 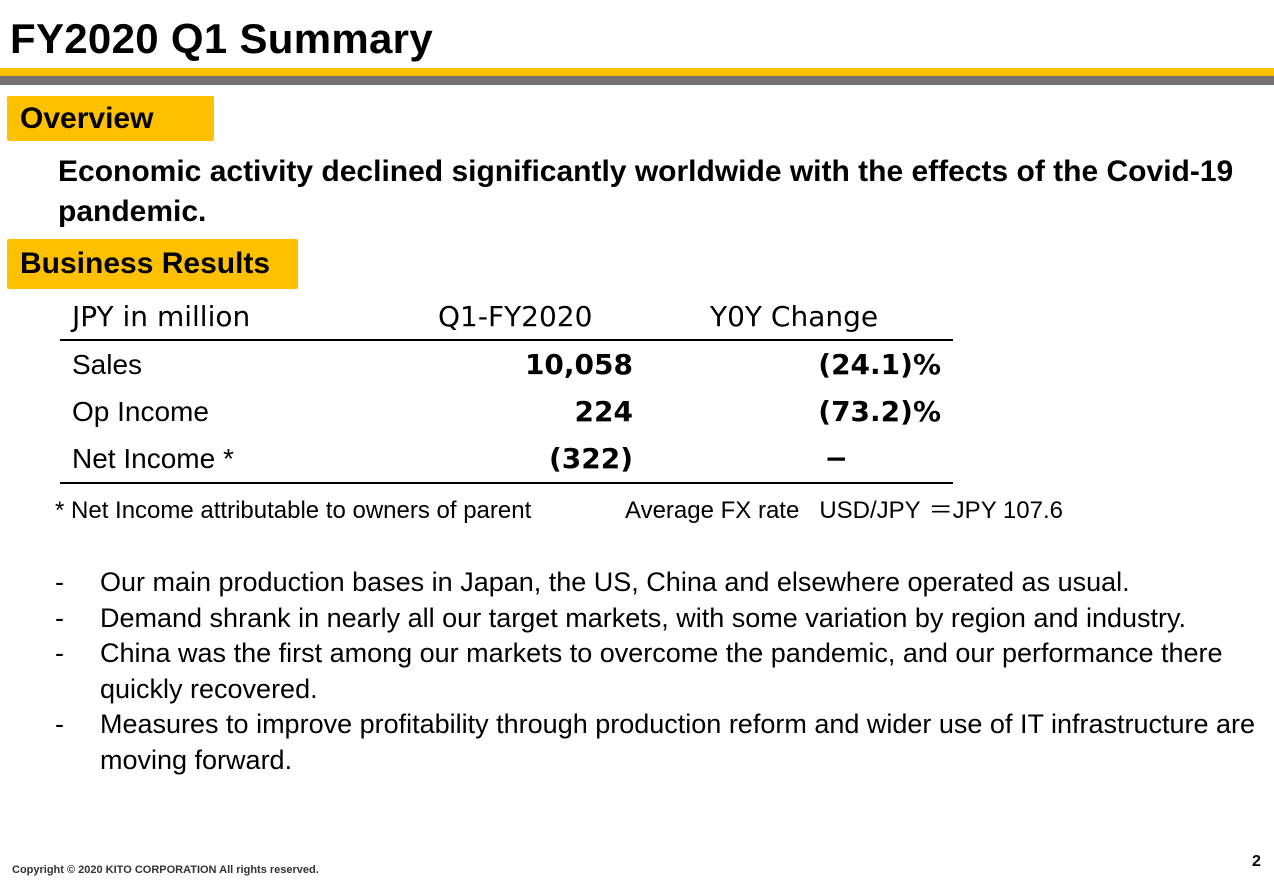 What do you see at coordinates (637, 80) in the screenshot?
I see `title-rule-gray` at bounding box center [637, 80].